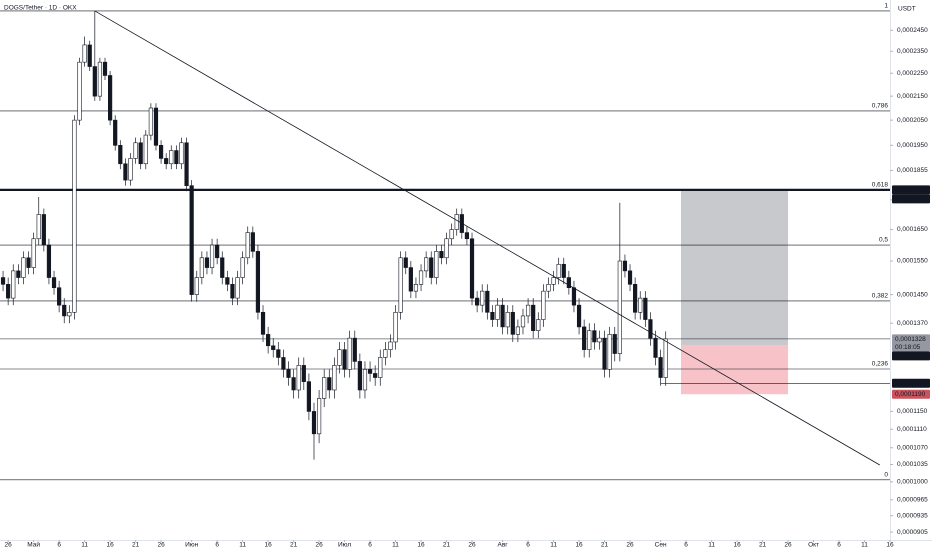  What do you see at coordinates (908, 347) in the screenshot?
I see `price-label-timer: 00:18:05` at bounding box center [908, 347].